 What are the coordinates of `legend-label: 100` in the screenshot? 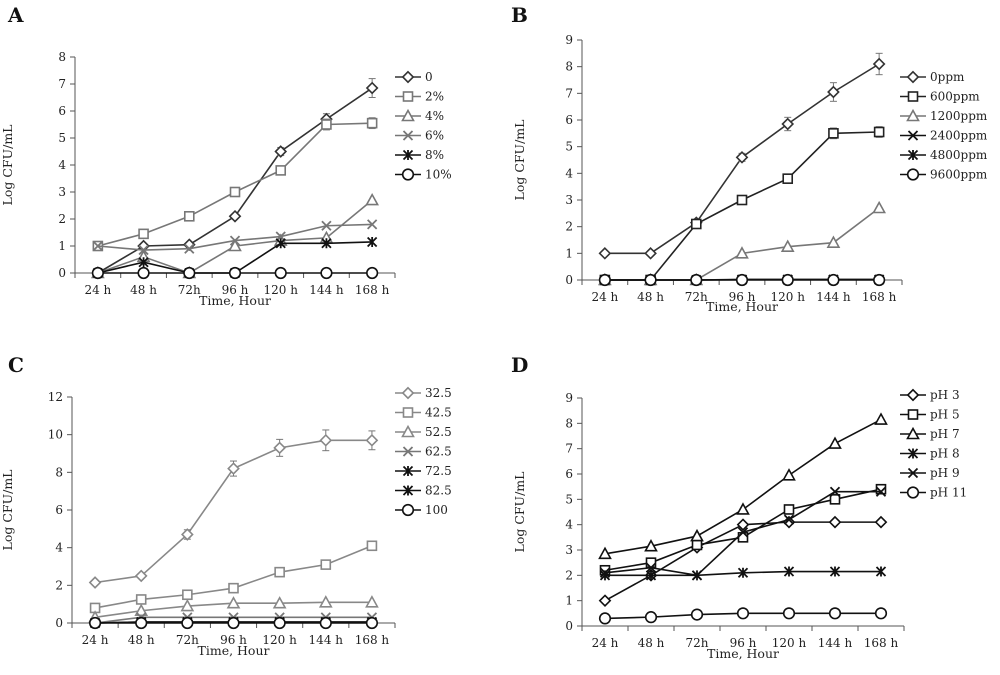 It's located at (436, 510).